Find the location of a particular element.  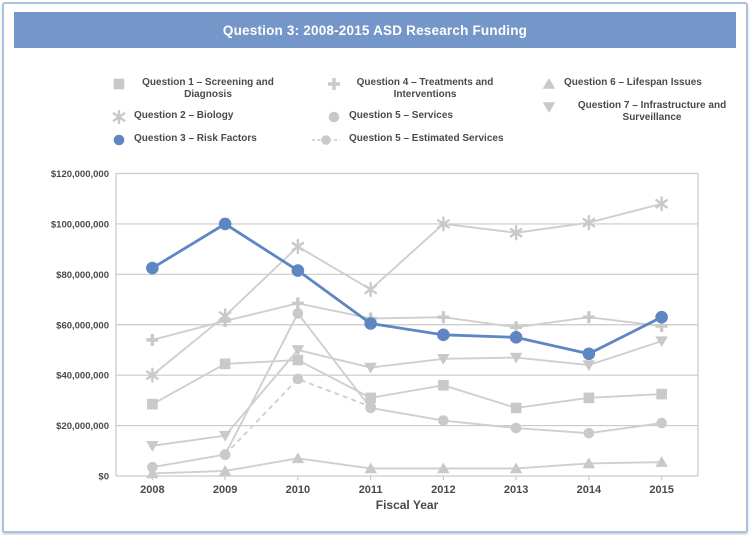

svg-text: $60,000,000 is located at coordinates (82, 325).